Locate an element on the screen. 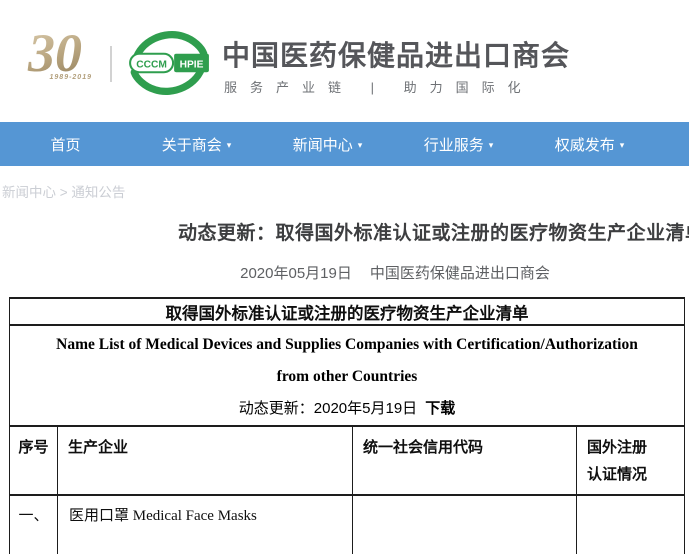  col-header-company: 生产企业 is located at coordinates (205, 460).